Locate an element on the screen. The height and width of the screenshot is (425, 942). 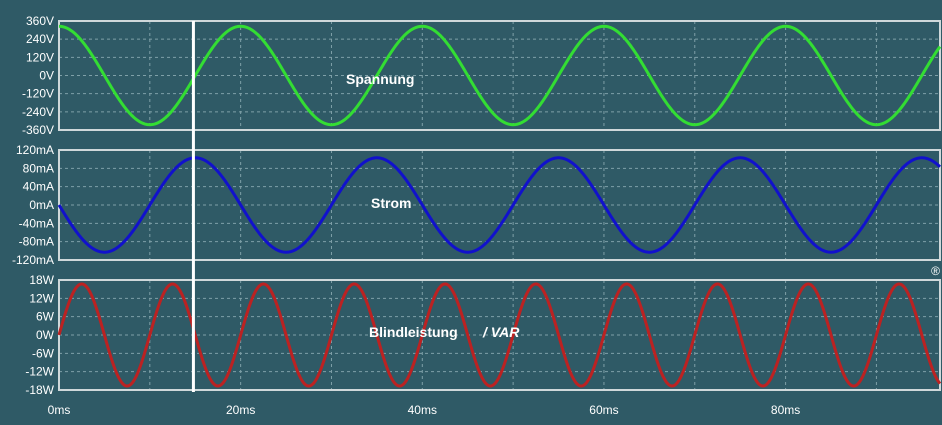
voltage-label: Spannung is located at coordinates (380, 79).